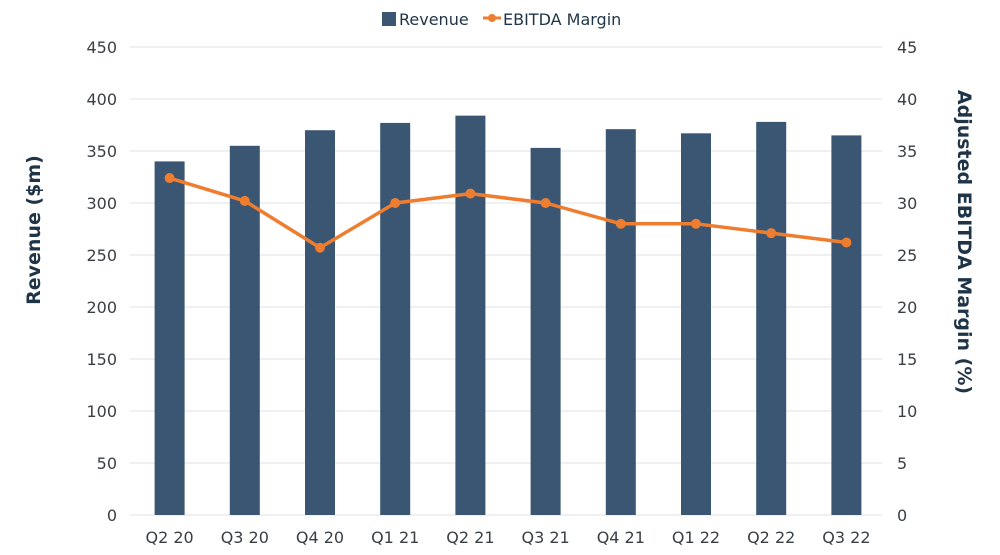  I want to click on x-tick-label: Q1 21, so click(395, 537).